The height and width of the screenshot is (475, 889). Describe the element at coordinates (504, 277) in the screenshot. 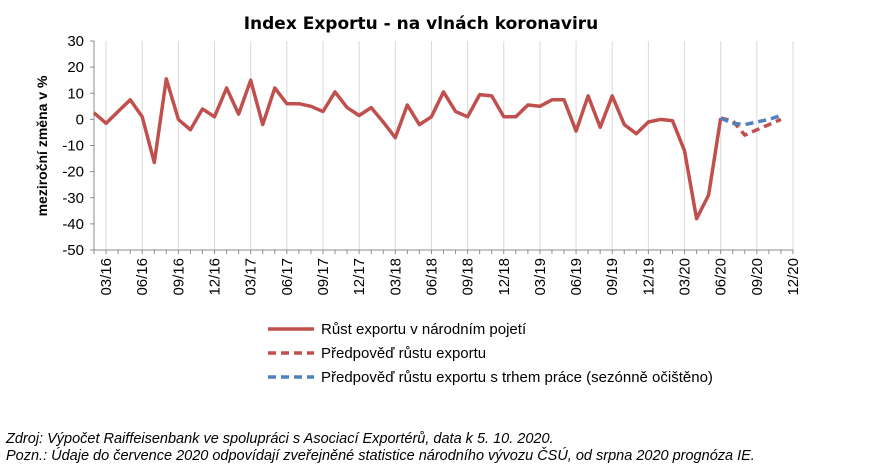

I see `x-tick-label: 12/18` at that location.